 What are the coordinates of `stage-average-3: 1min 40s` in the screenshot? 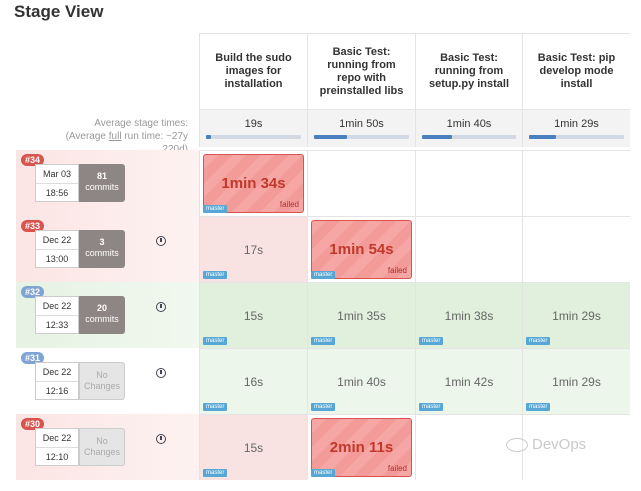 It's located at (468, 128).